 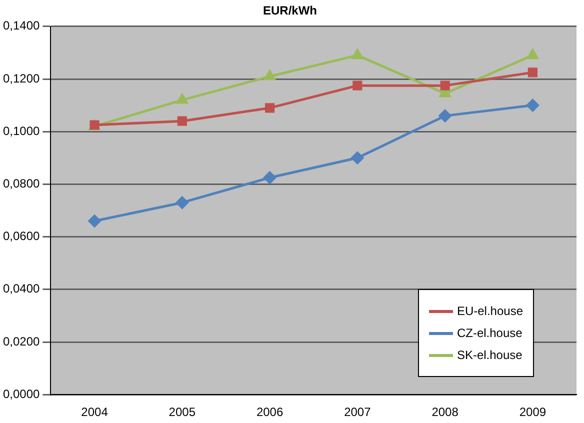 I want to click on legend-label: SK-el.house, so click(x=489, y=355).